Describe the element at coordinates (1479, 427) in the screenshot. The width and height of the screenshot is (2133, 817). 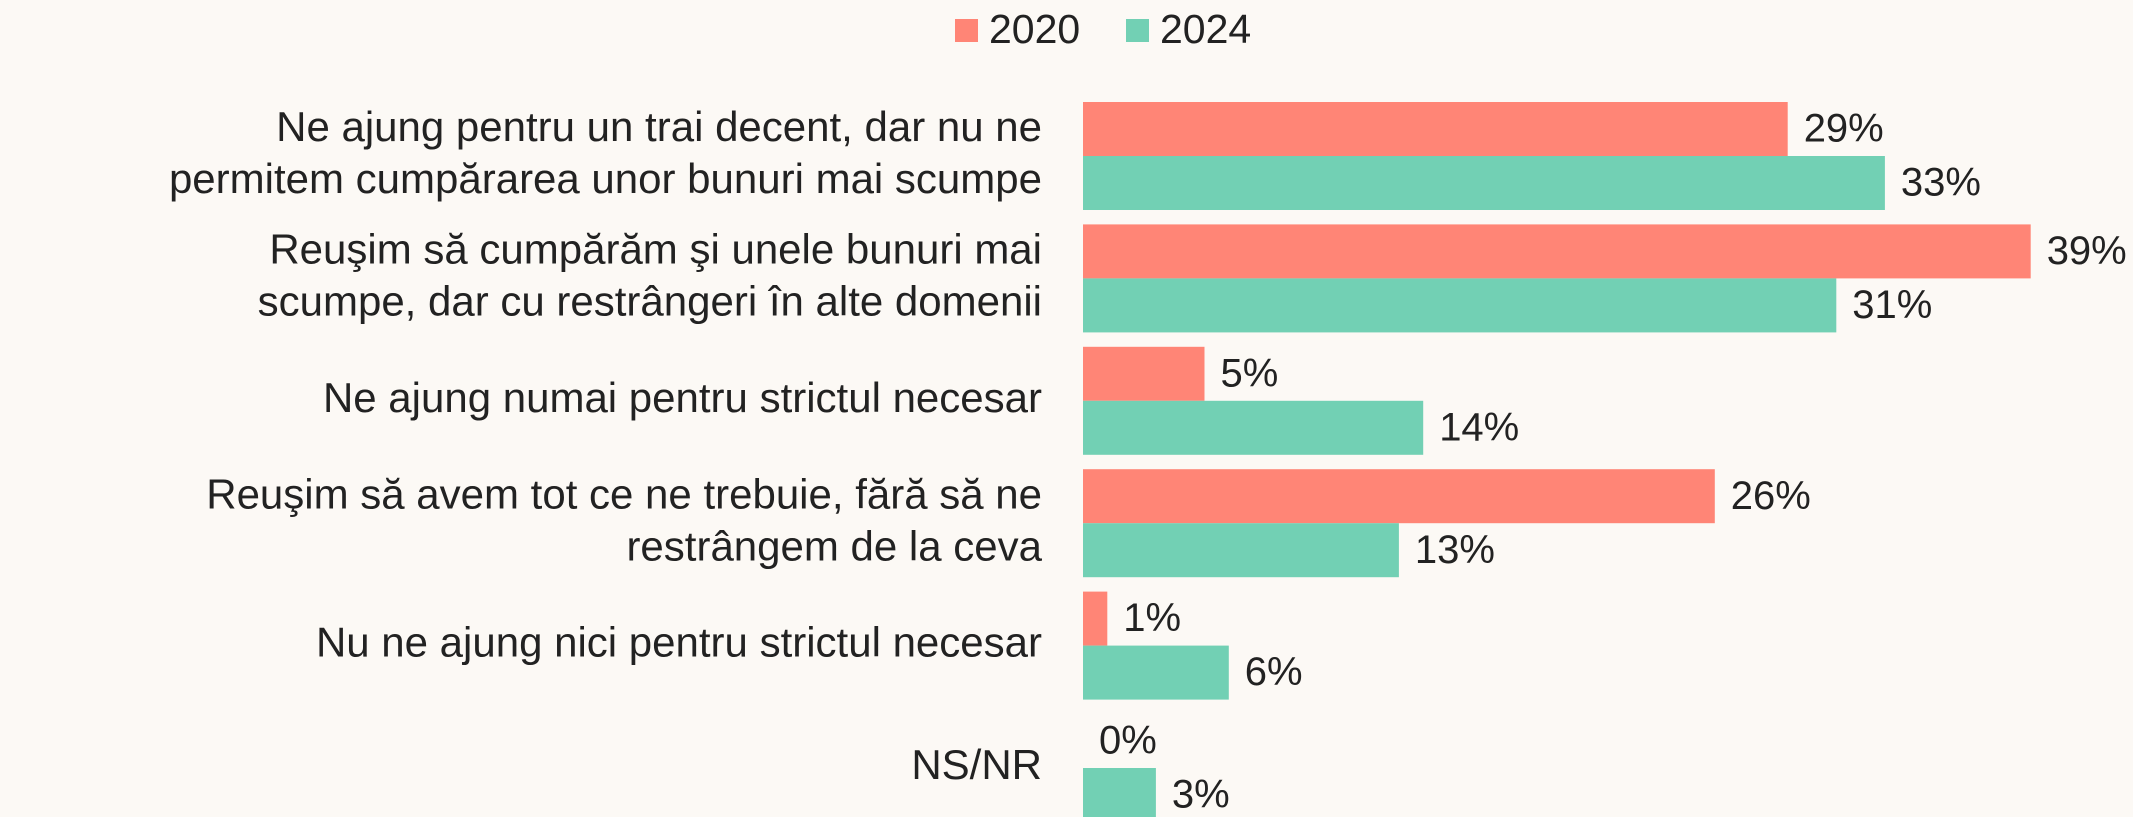
I see `value-label: 14%` at that location.